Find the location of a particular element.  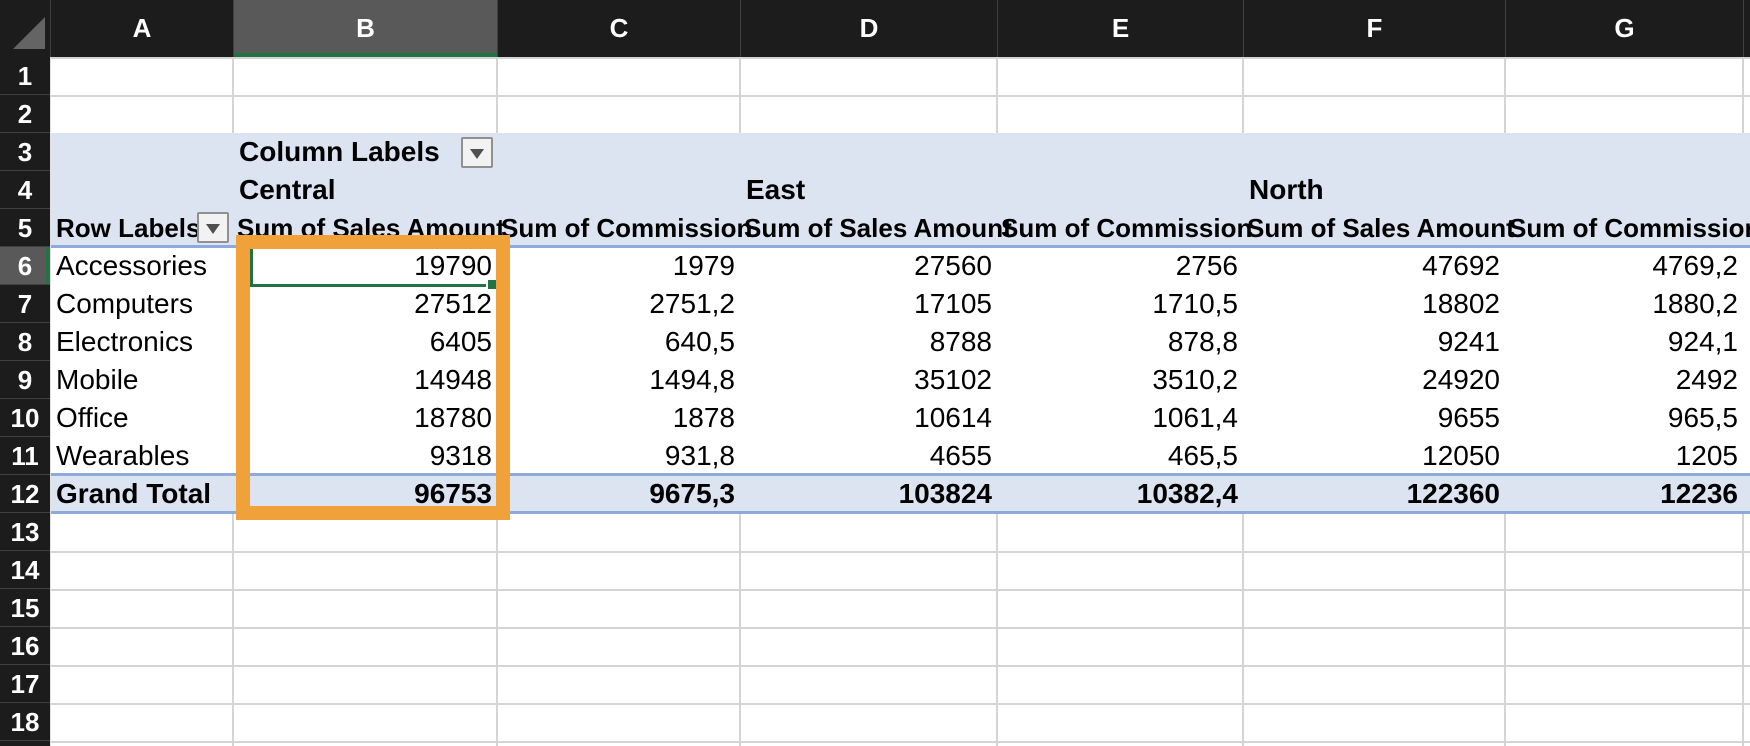

row-header-19-sliver is located at coordinates (25, 743).